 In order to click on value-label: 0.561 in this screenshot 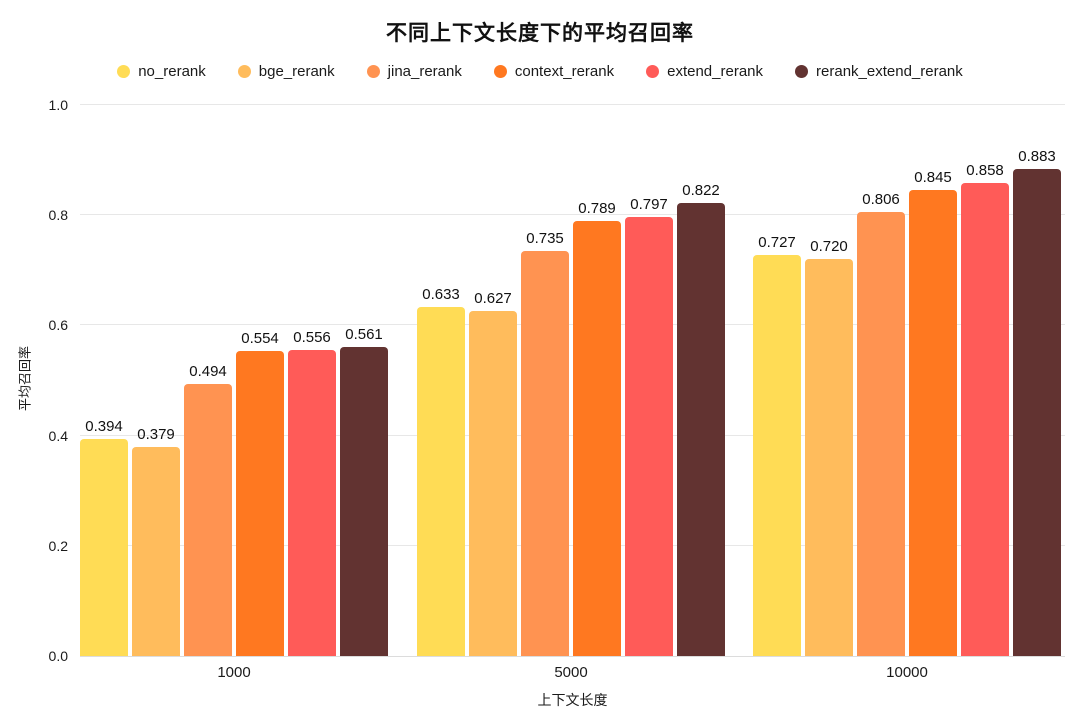, I will do `click(364, 334)`.